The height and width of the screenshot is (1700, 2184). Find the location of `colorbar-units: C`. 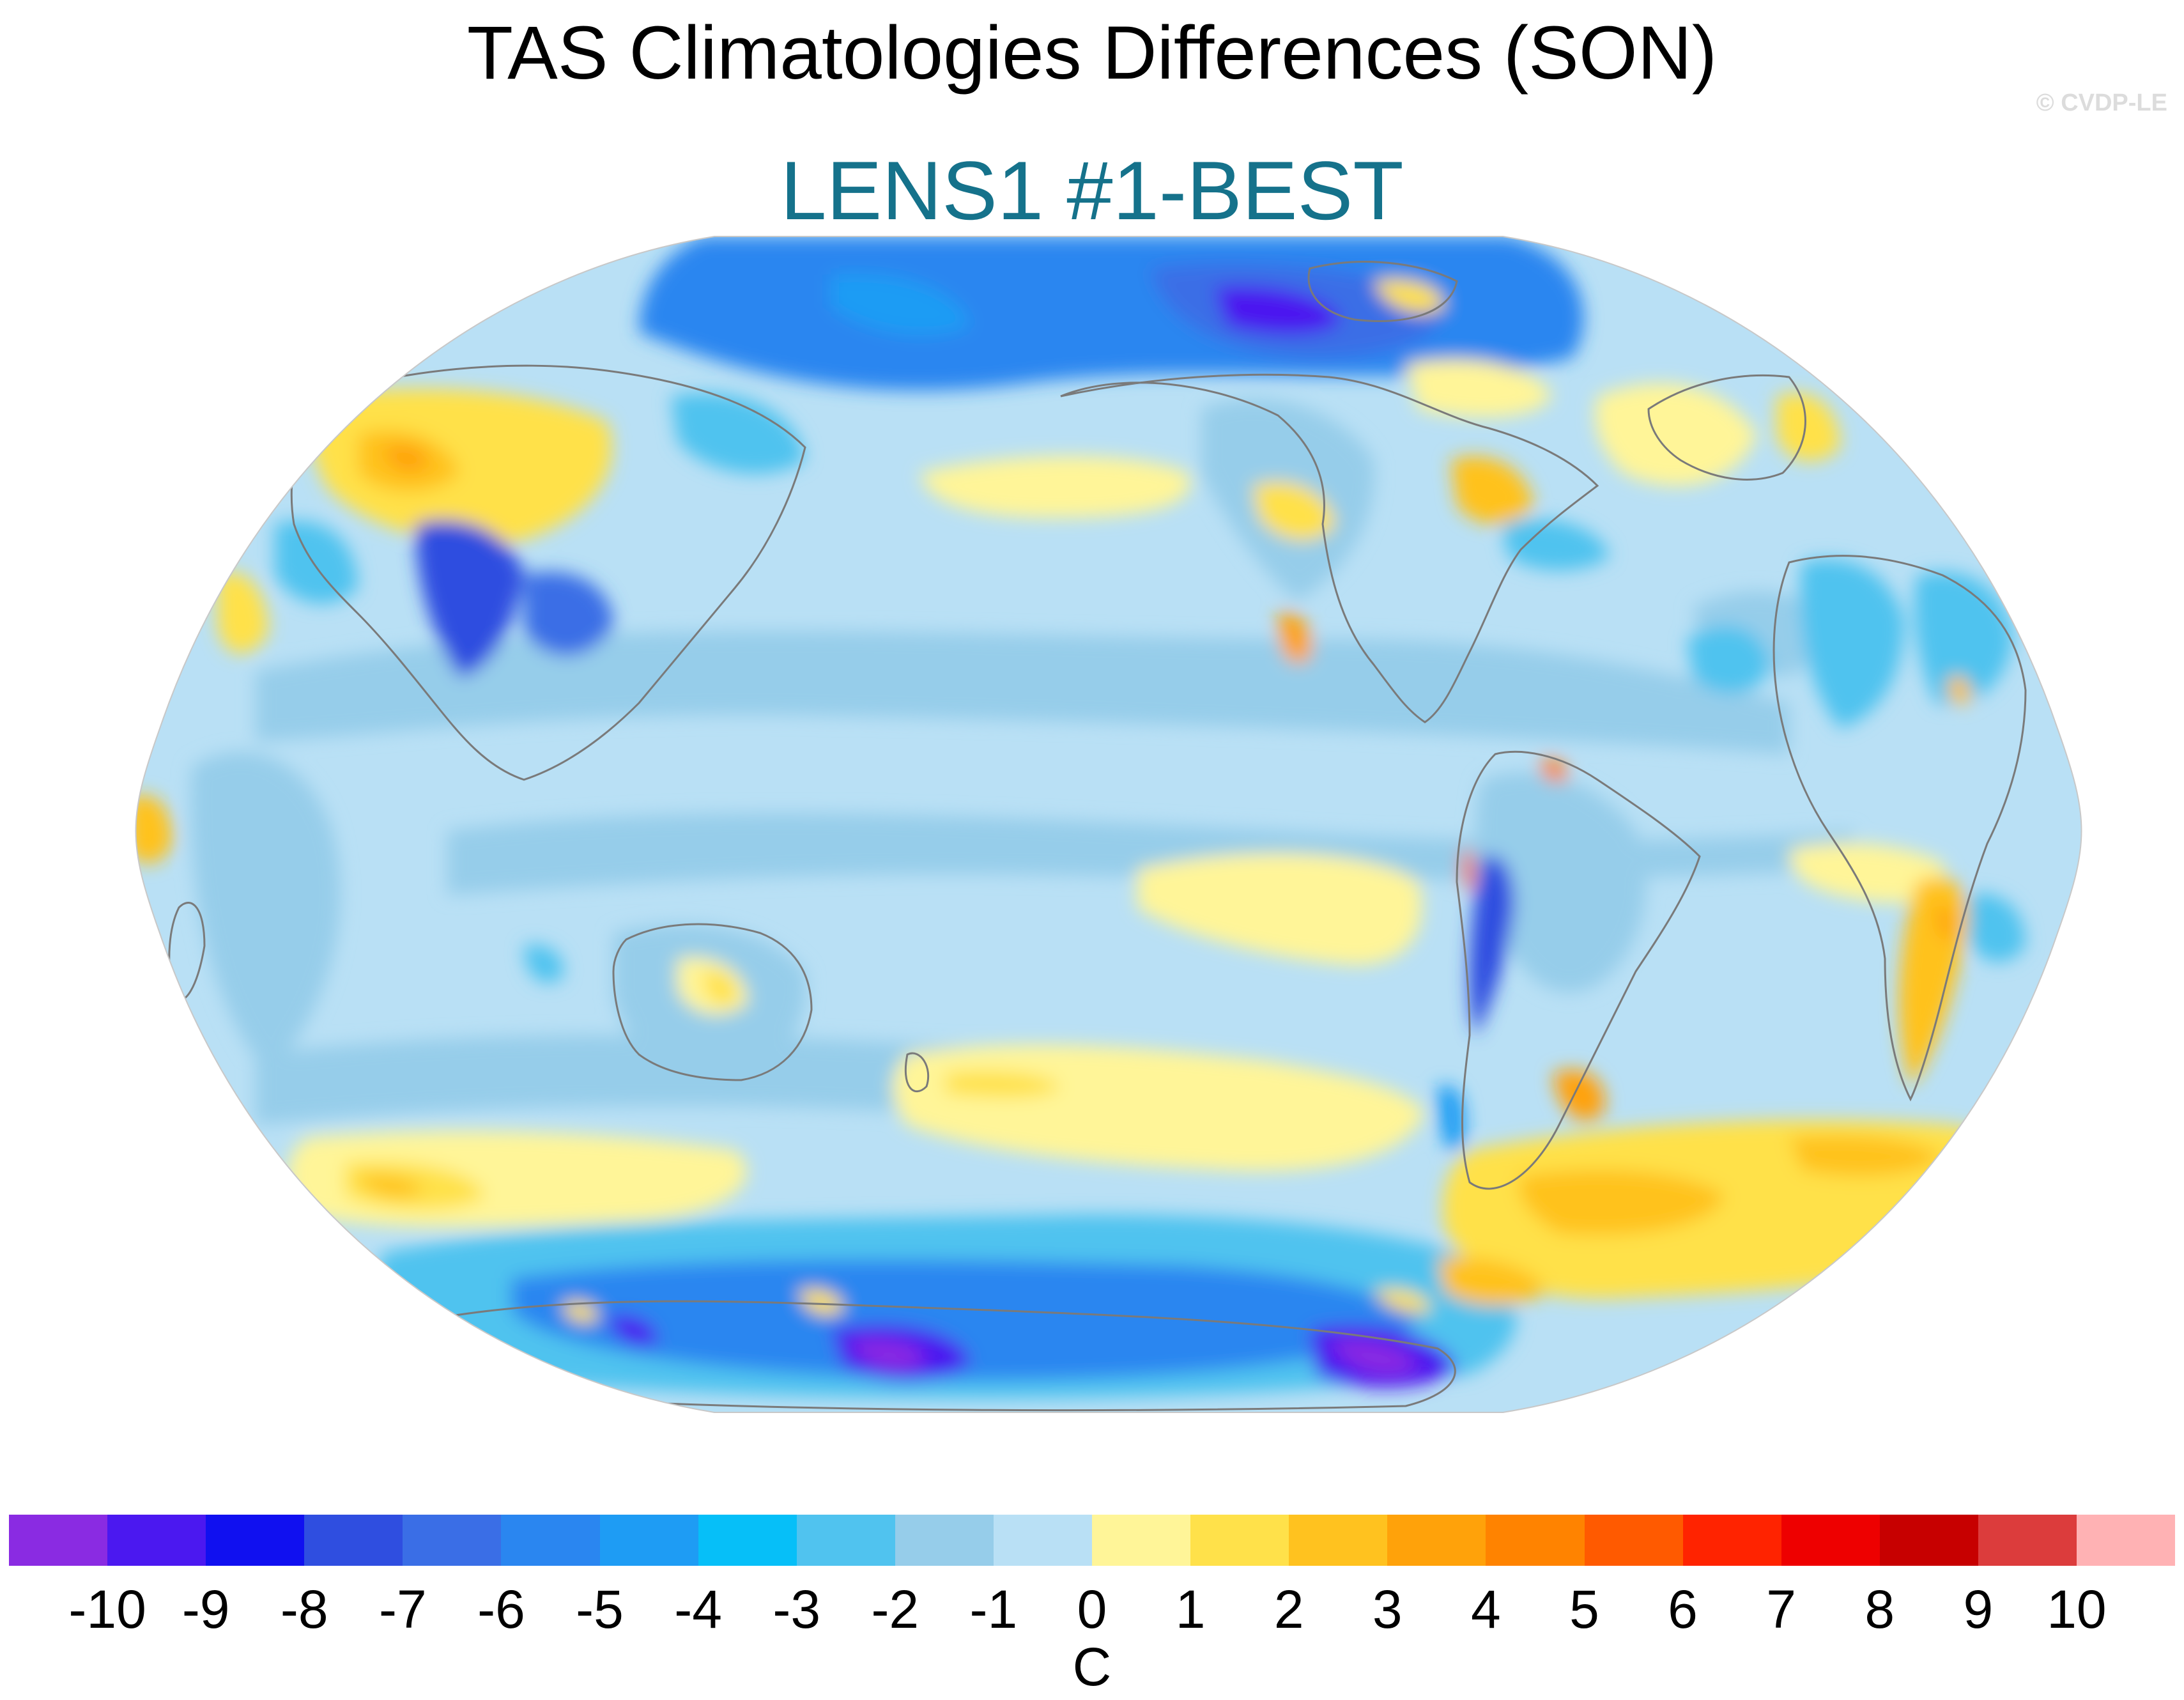

colorbar-units: C is located at coordinates (1092, 1667).